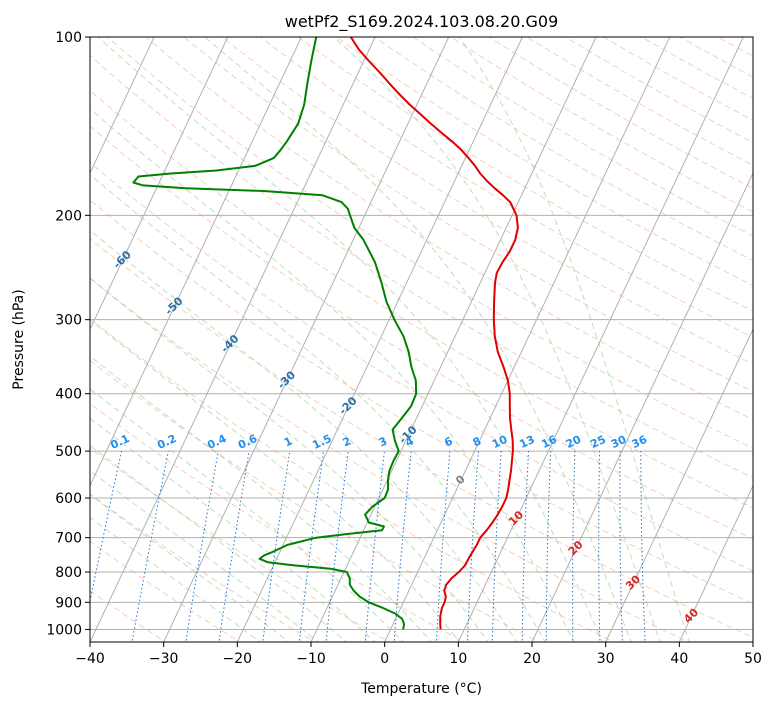 The image size is (775, 708). I want to click on isotherm-label: -60, so click(122, 259).